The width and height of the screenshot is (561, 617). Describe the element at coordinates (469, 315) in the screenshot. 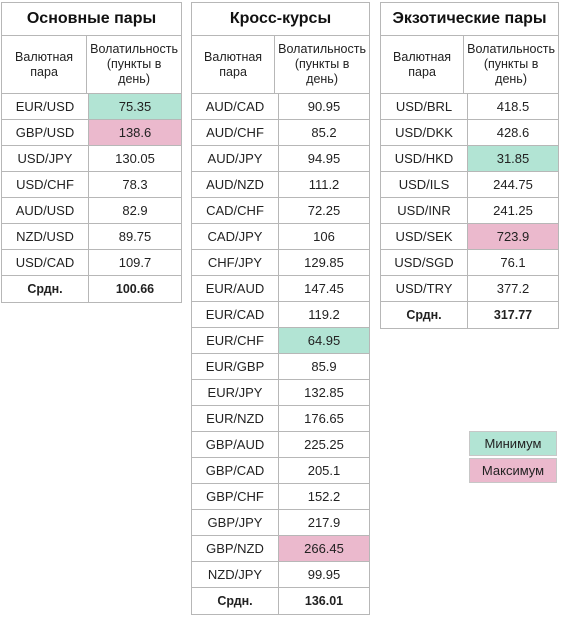

I see `average-row: Срдн. 317.77` at that location.